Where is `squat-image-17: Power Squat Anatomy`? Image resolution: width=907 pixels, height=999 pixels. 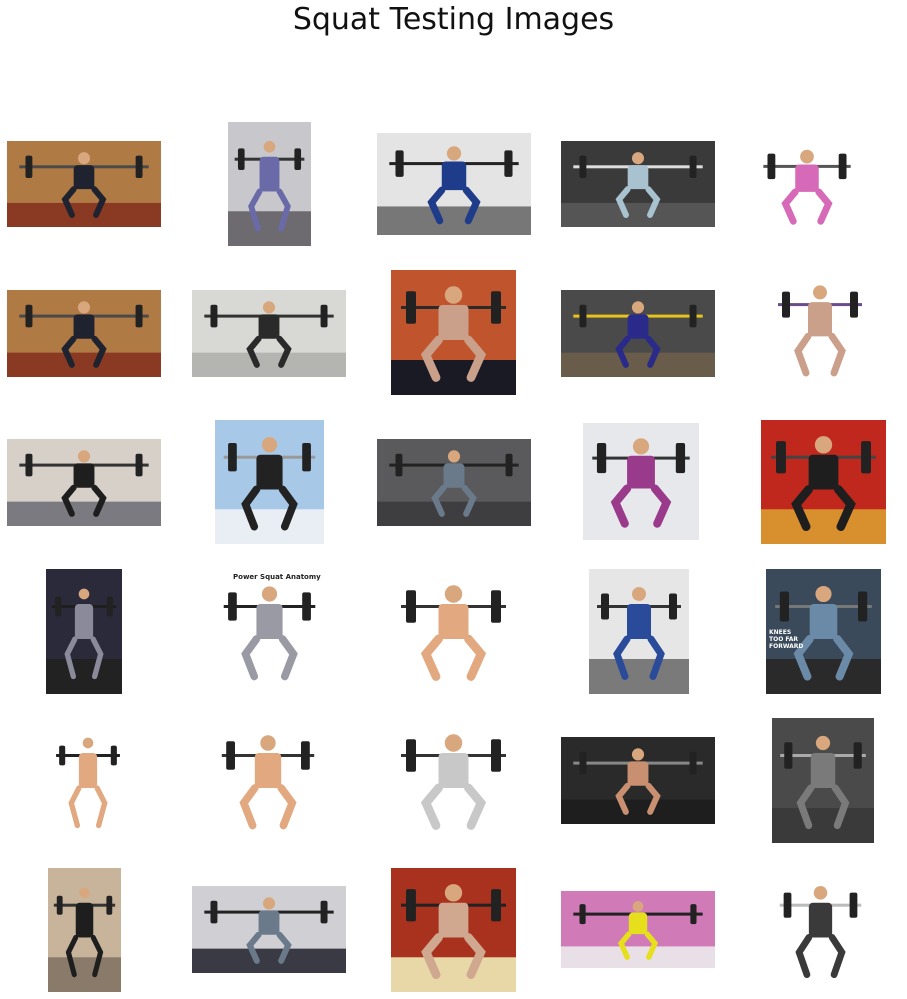 squat-image-17: Power Squat Anatomy is located at coordinates (269, 631).